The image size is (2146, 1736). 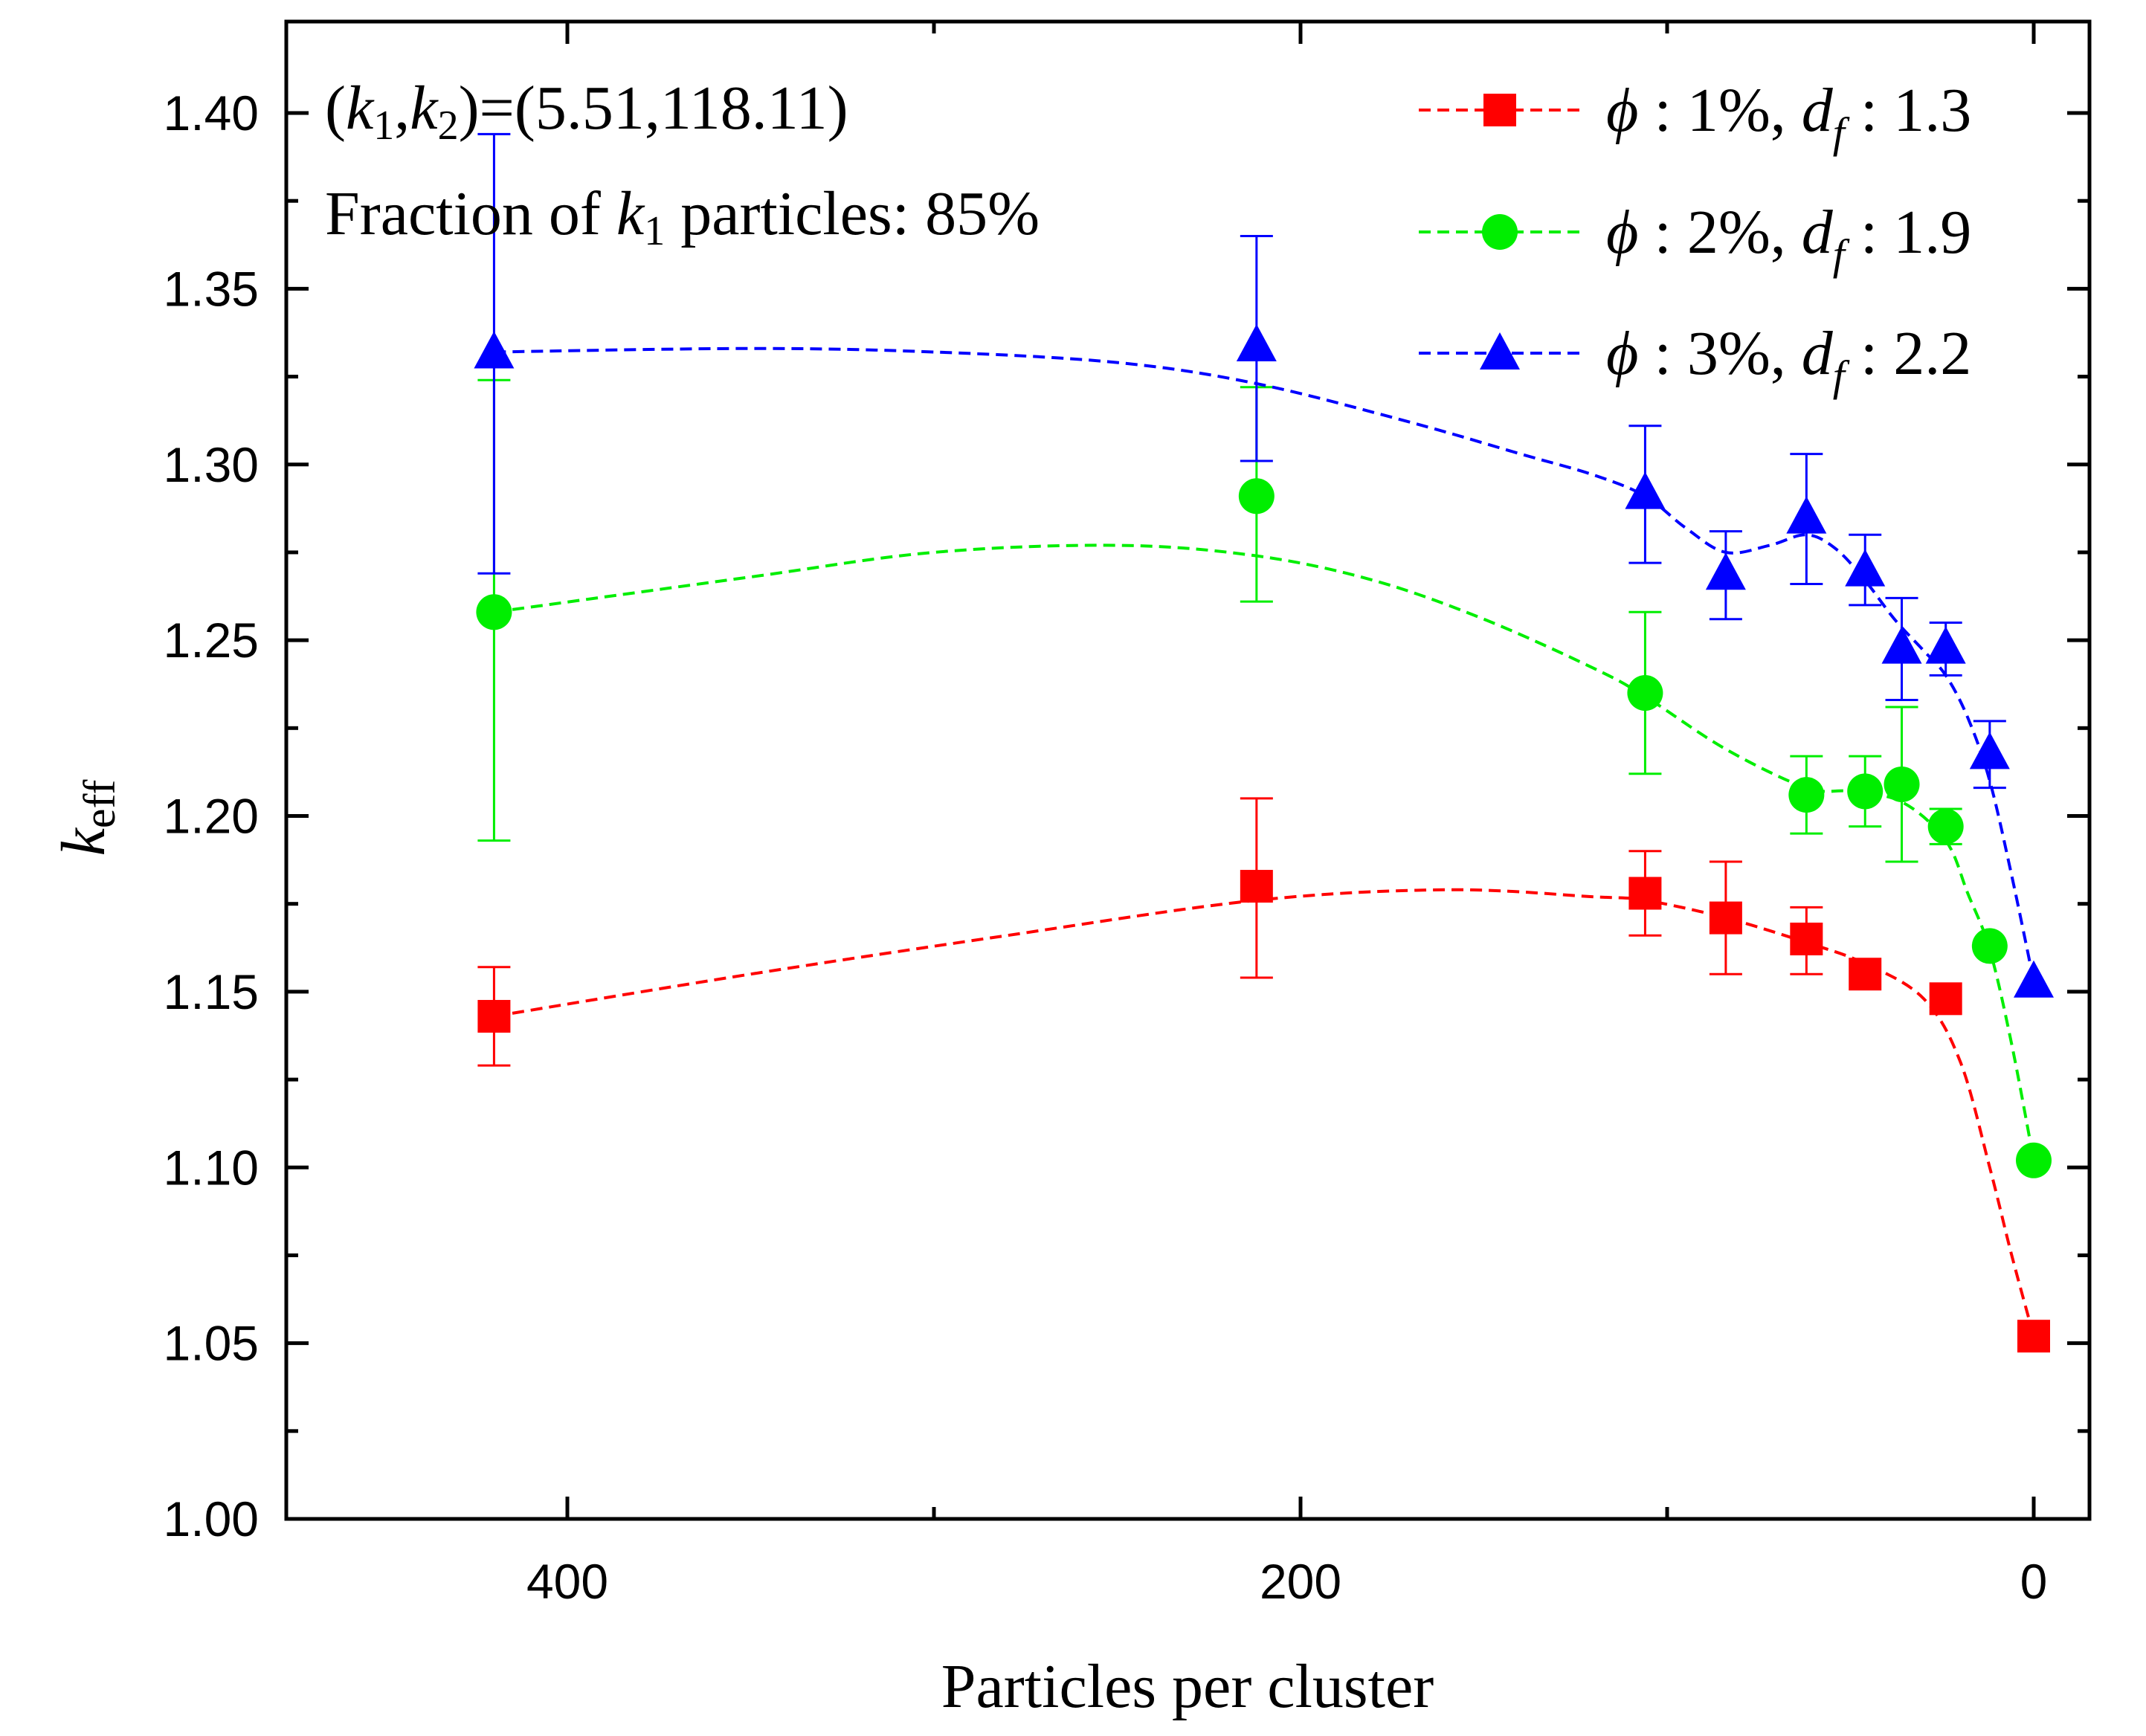 I want to click on annotation-fraction-suffix: particles: 85%, so click(x=852, y=213).